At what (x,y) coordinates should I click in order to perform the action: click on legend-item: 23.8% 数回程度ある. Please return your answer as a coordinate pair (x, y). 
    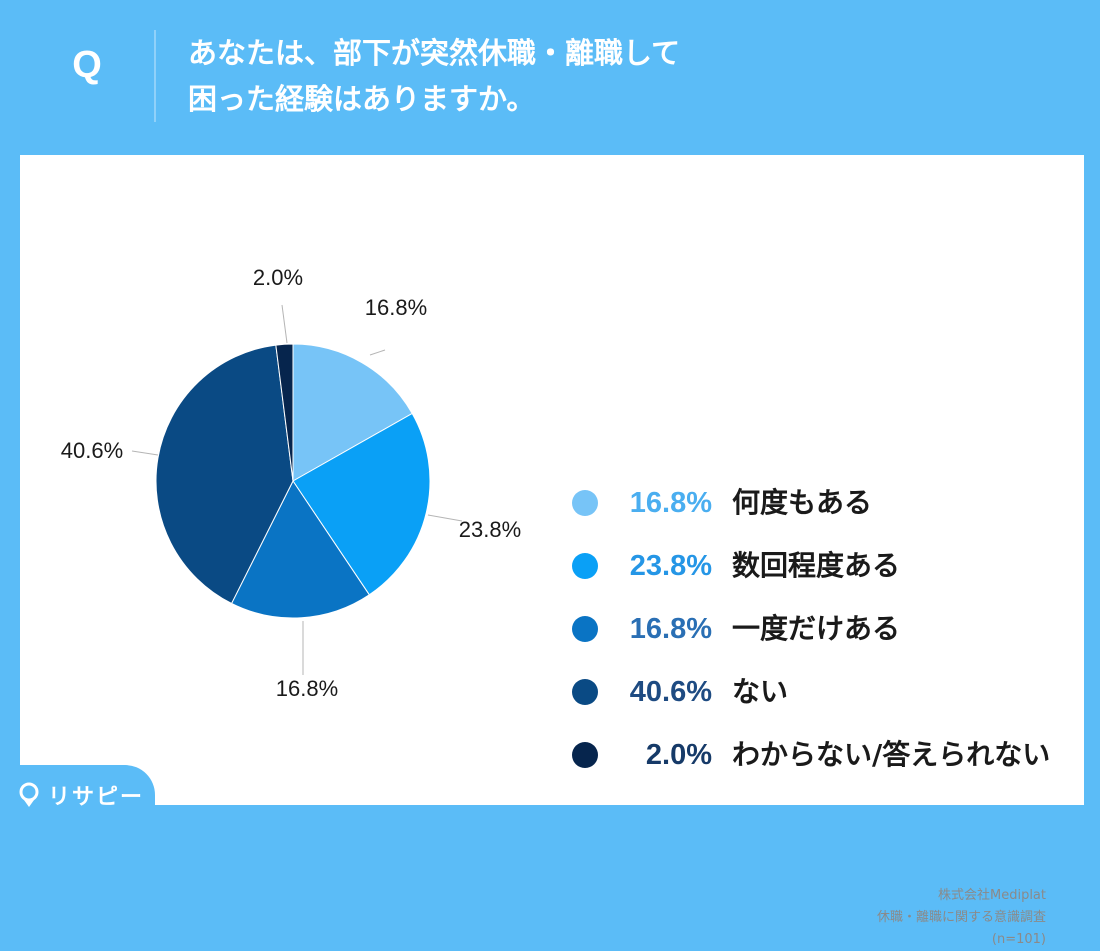
    Looking at the image, I should click on (832, 566).